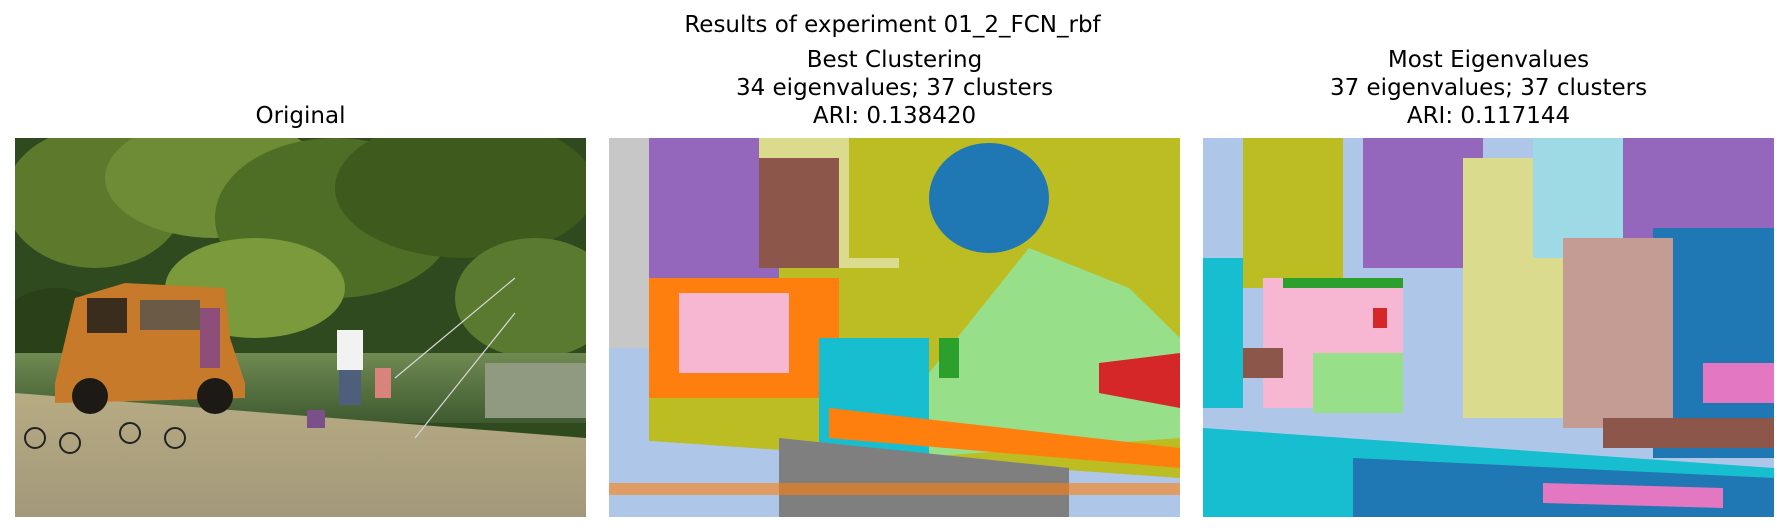 Image resolution: width=1785 pixels, height=532 pixels. Describe the element at coordinates (105, 438) in the screenshot. I see `bicycles` at that location.